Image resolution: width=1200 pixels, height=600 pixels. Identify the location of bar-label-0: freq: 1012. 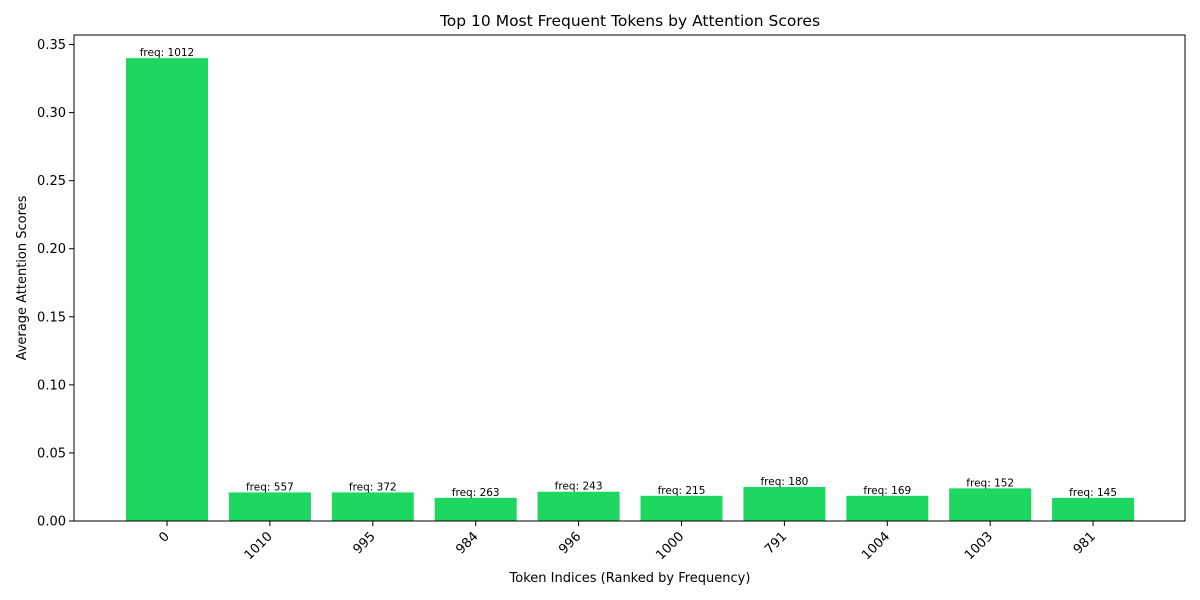
(167, 53).